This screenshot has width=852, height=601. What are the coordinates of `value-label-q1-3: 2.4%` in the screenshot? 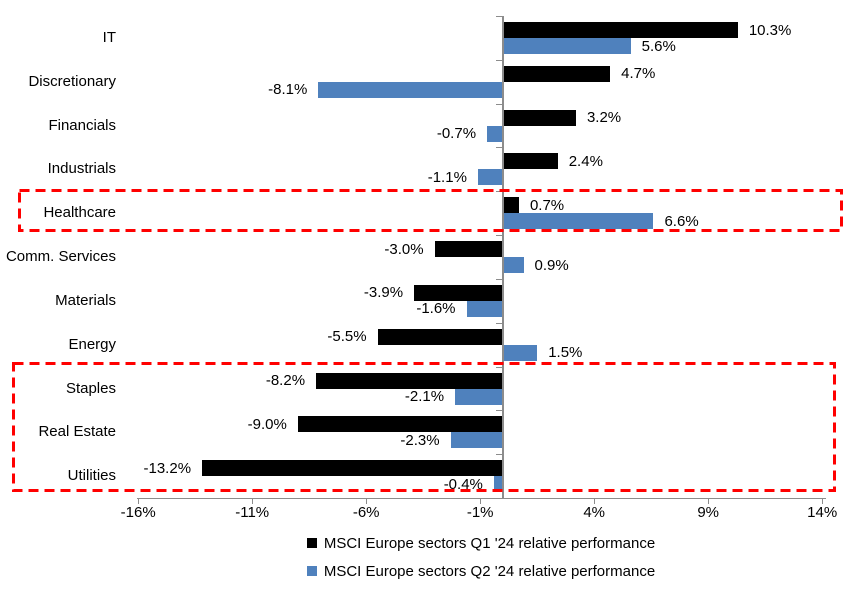 It's located at (585, 161).